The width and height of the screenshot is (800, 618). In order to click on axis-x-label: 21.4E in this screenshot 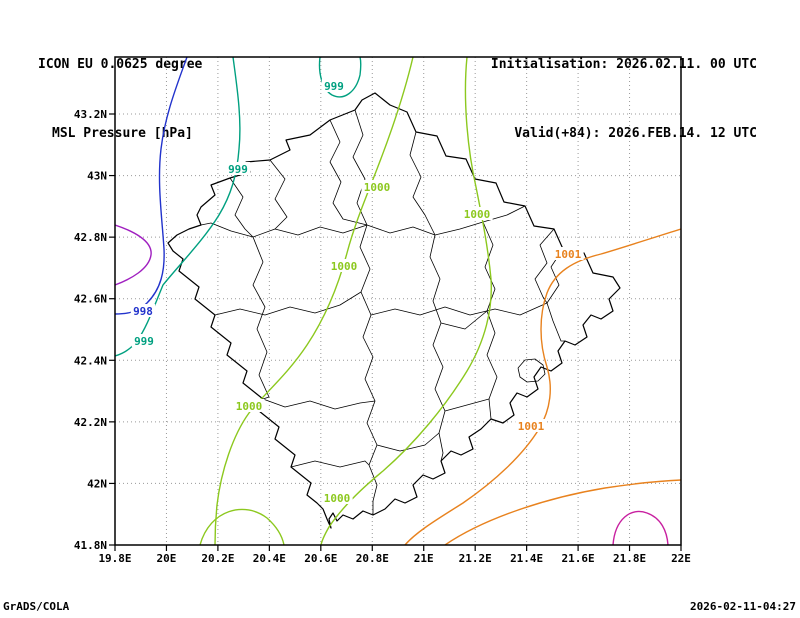, I will do `click(526, 558)`.